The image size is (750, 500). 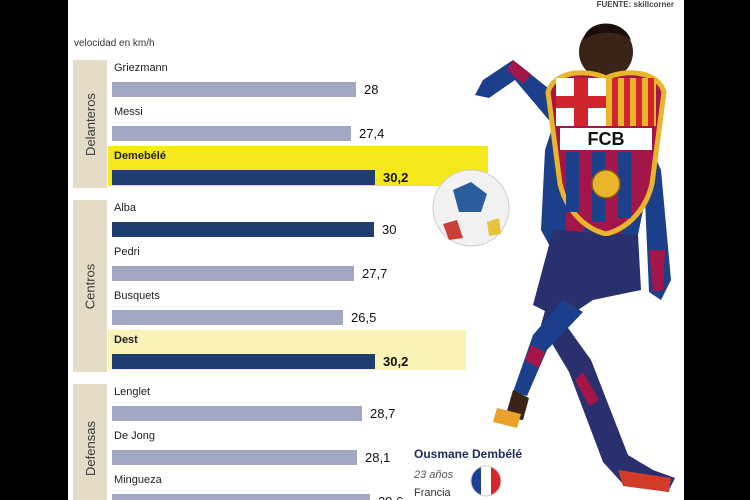 I want to click on segment-label-text: Centros, so click(x=90, y=286).